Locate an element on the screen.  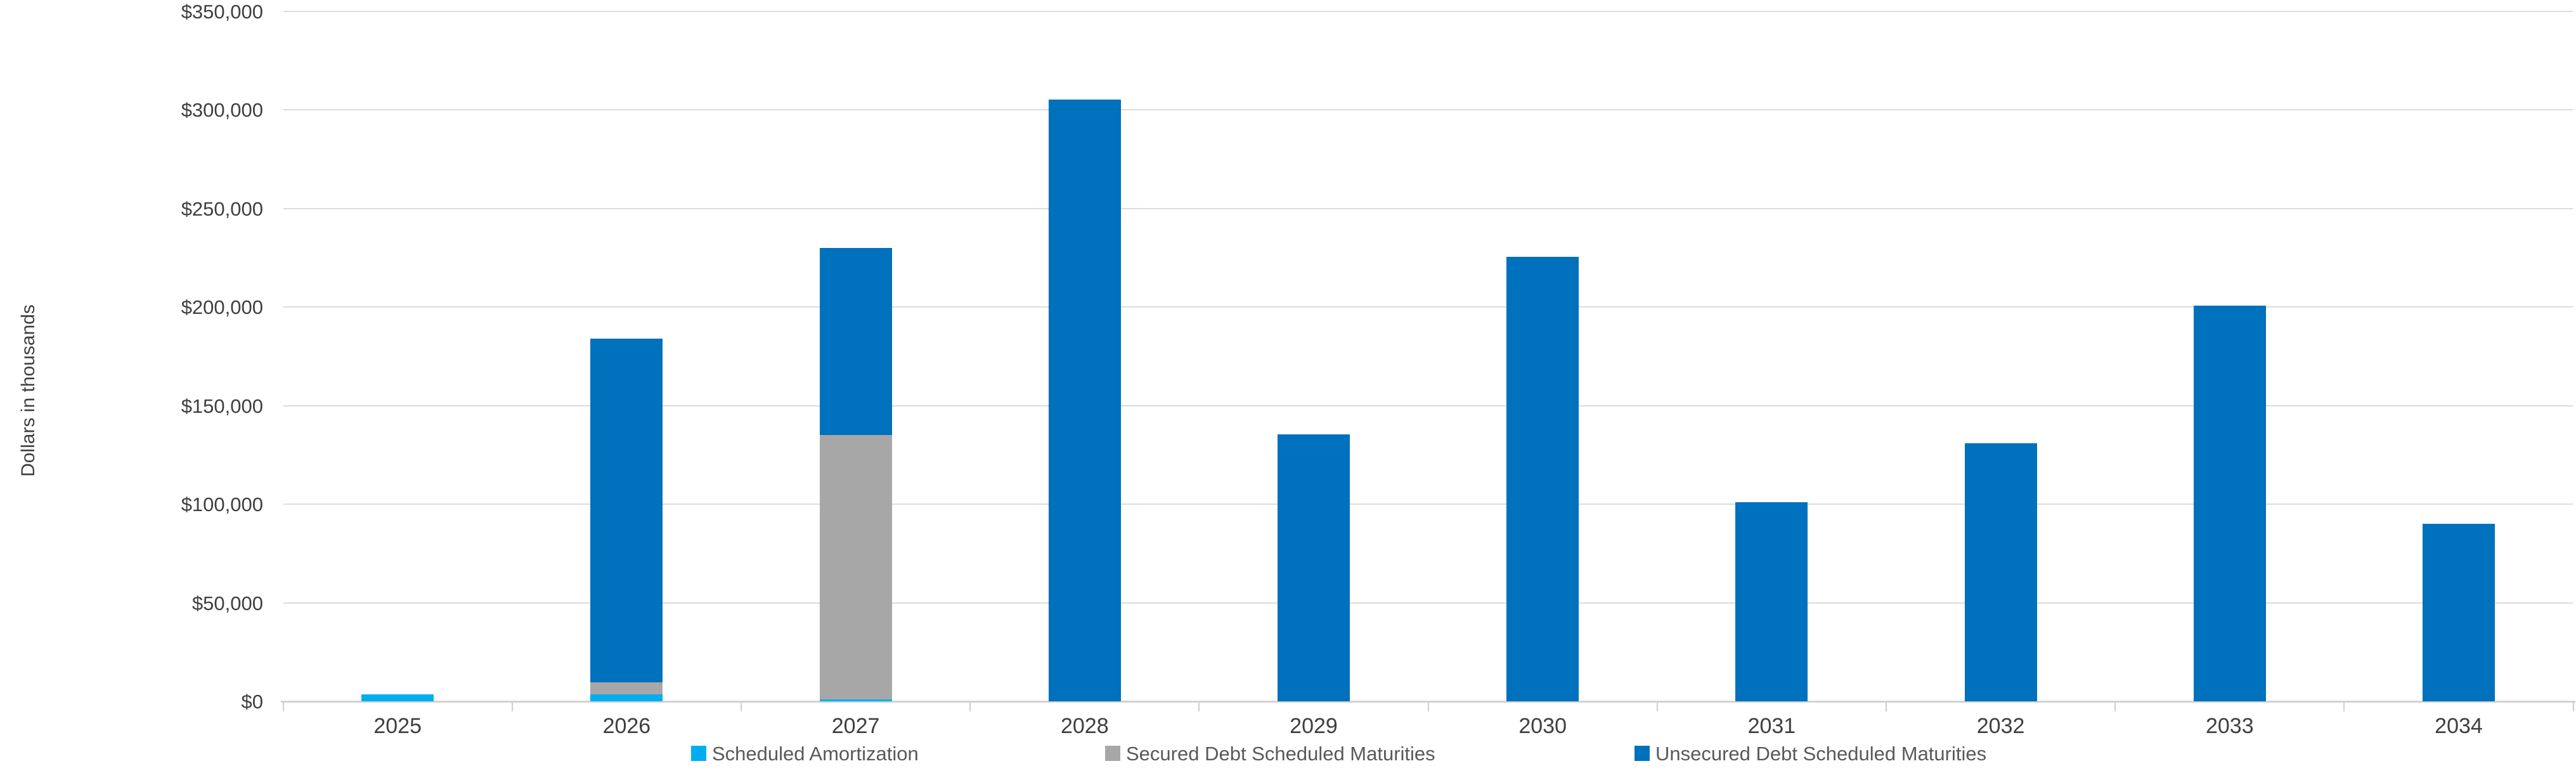
bar-2027-unsecured-debt-scheduled-maturities is located at coordinates (855, 341).